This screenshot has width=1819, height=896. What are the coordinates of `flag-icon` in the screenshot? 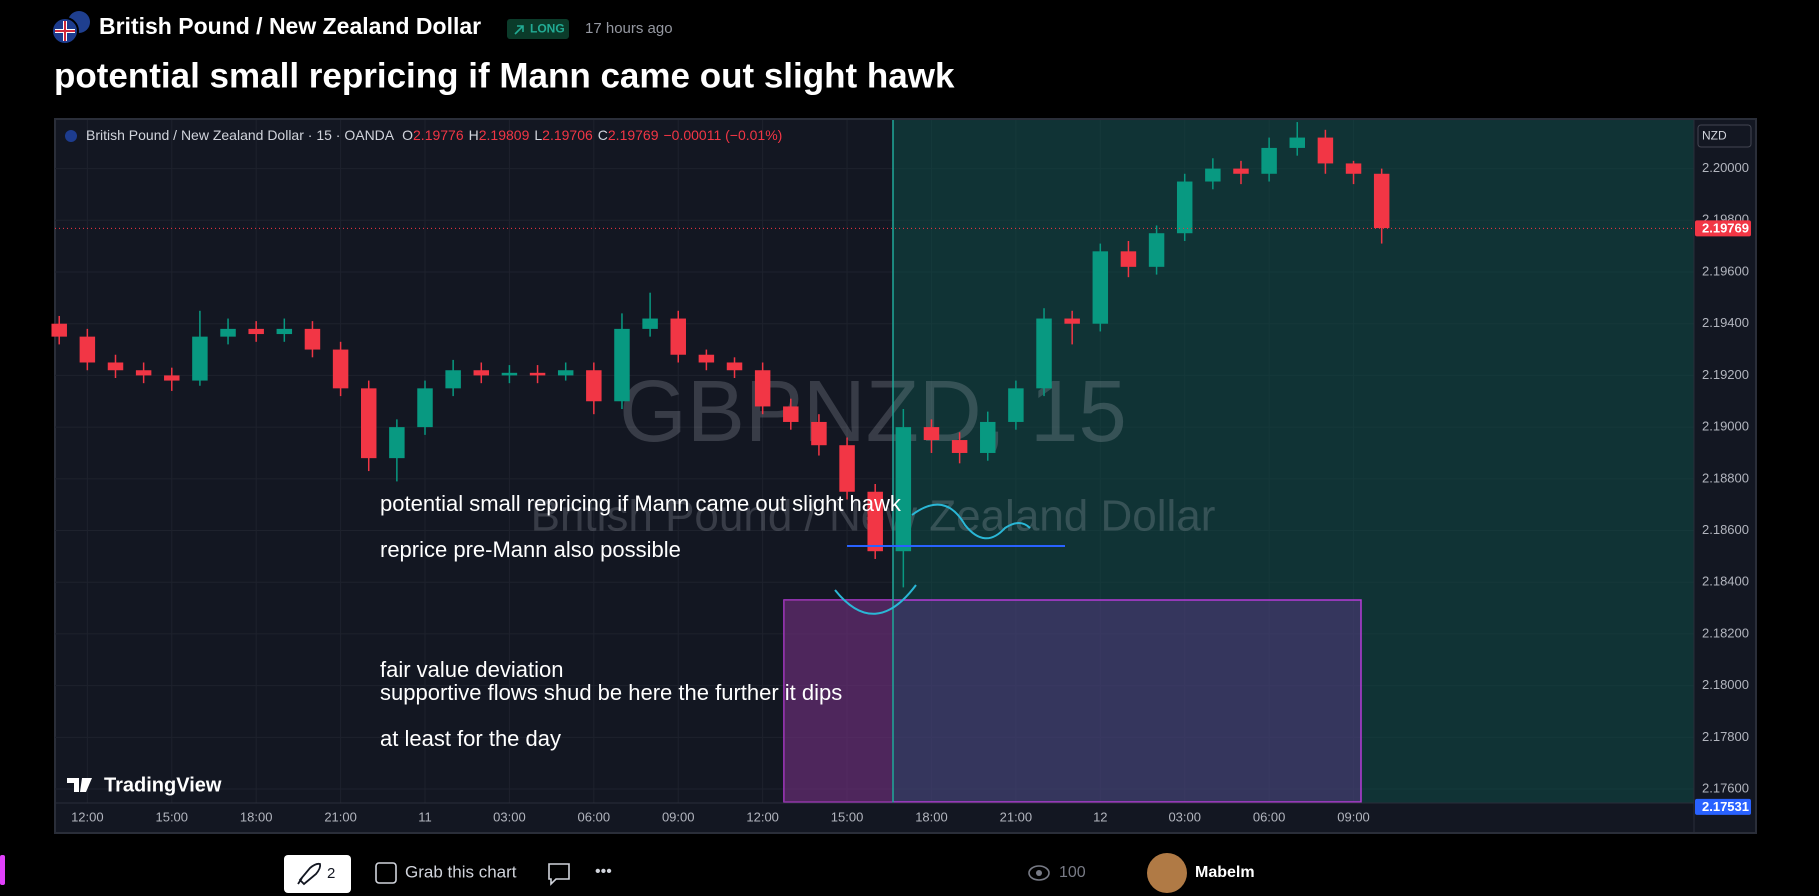 It's located at (70, 28).